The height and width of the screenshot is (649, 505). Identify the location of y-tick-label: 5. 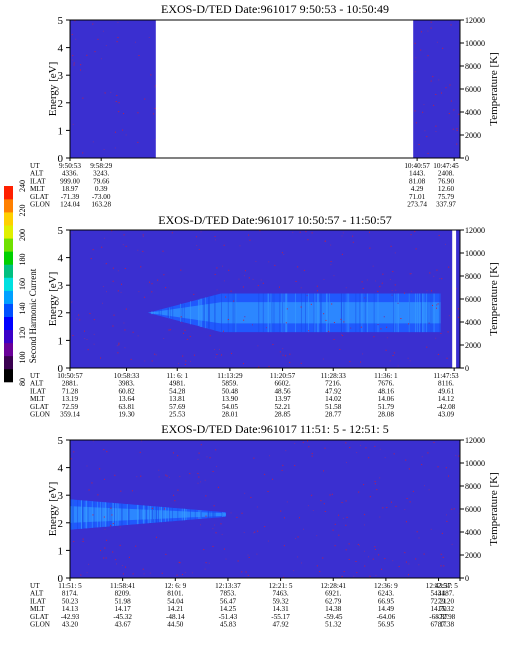
(61, 21).